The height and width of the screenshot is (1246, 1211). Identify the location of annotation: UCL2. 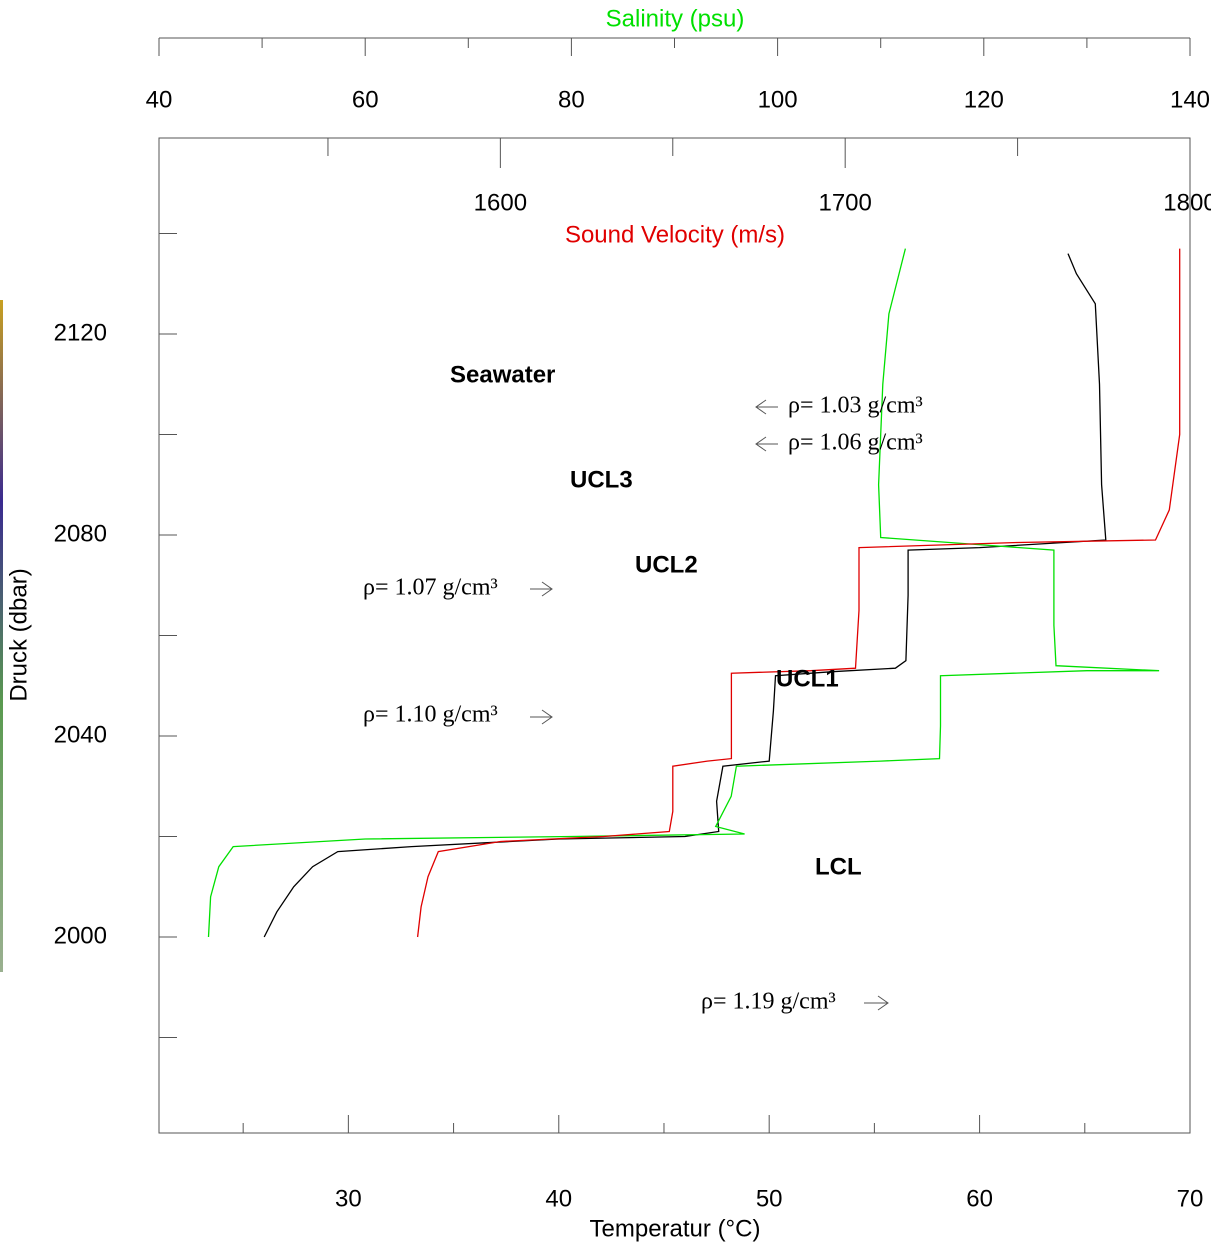
(666, 564).